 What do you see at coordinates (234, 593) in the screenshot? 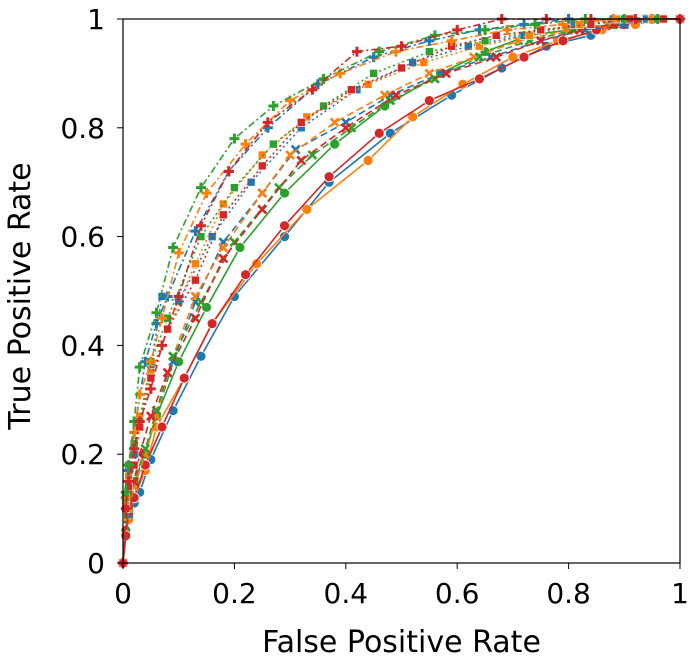
I see `x-tick-label: 0.2` at bounding box center [234, 593].